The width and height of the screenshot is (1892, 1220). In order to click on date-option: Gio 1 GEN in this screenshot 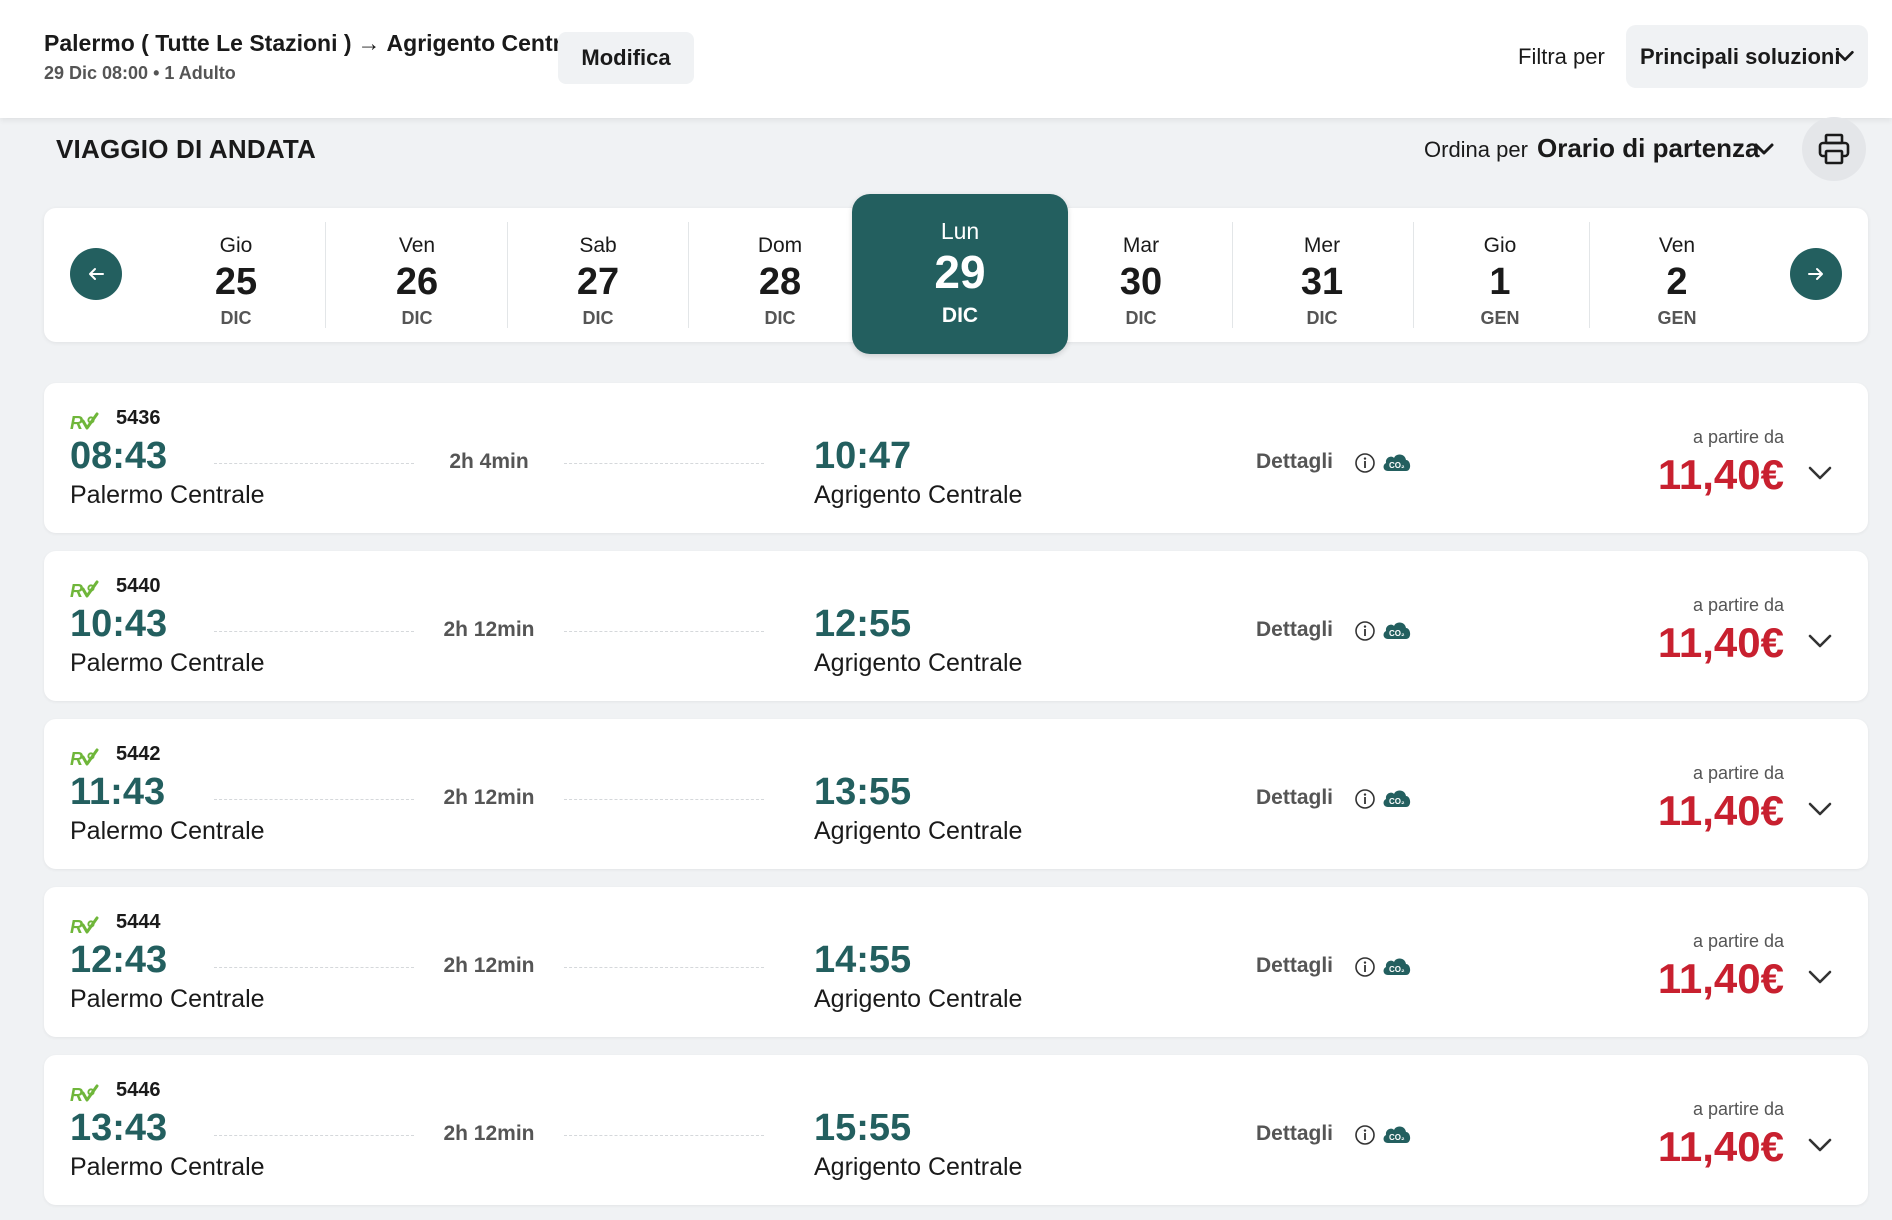, I will do `click(1500, 275)`.